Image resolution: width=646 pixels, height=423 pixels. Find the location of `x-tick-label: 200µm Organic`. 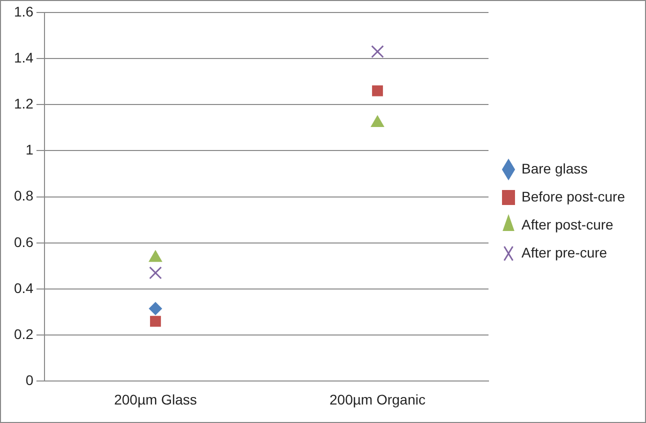

x-tick-label: 200µm Organic is located at coordinates (377, 399).